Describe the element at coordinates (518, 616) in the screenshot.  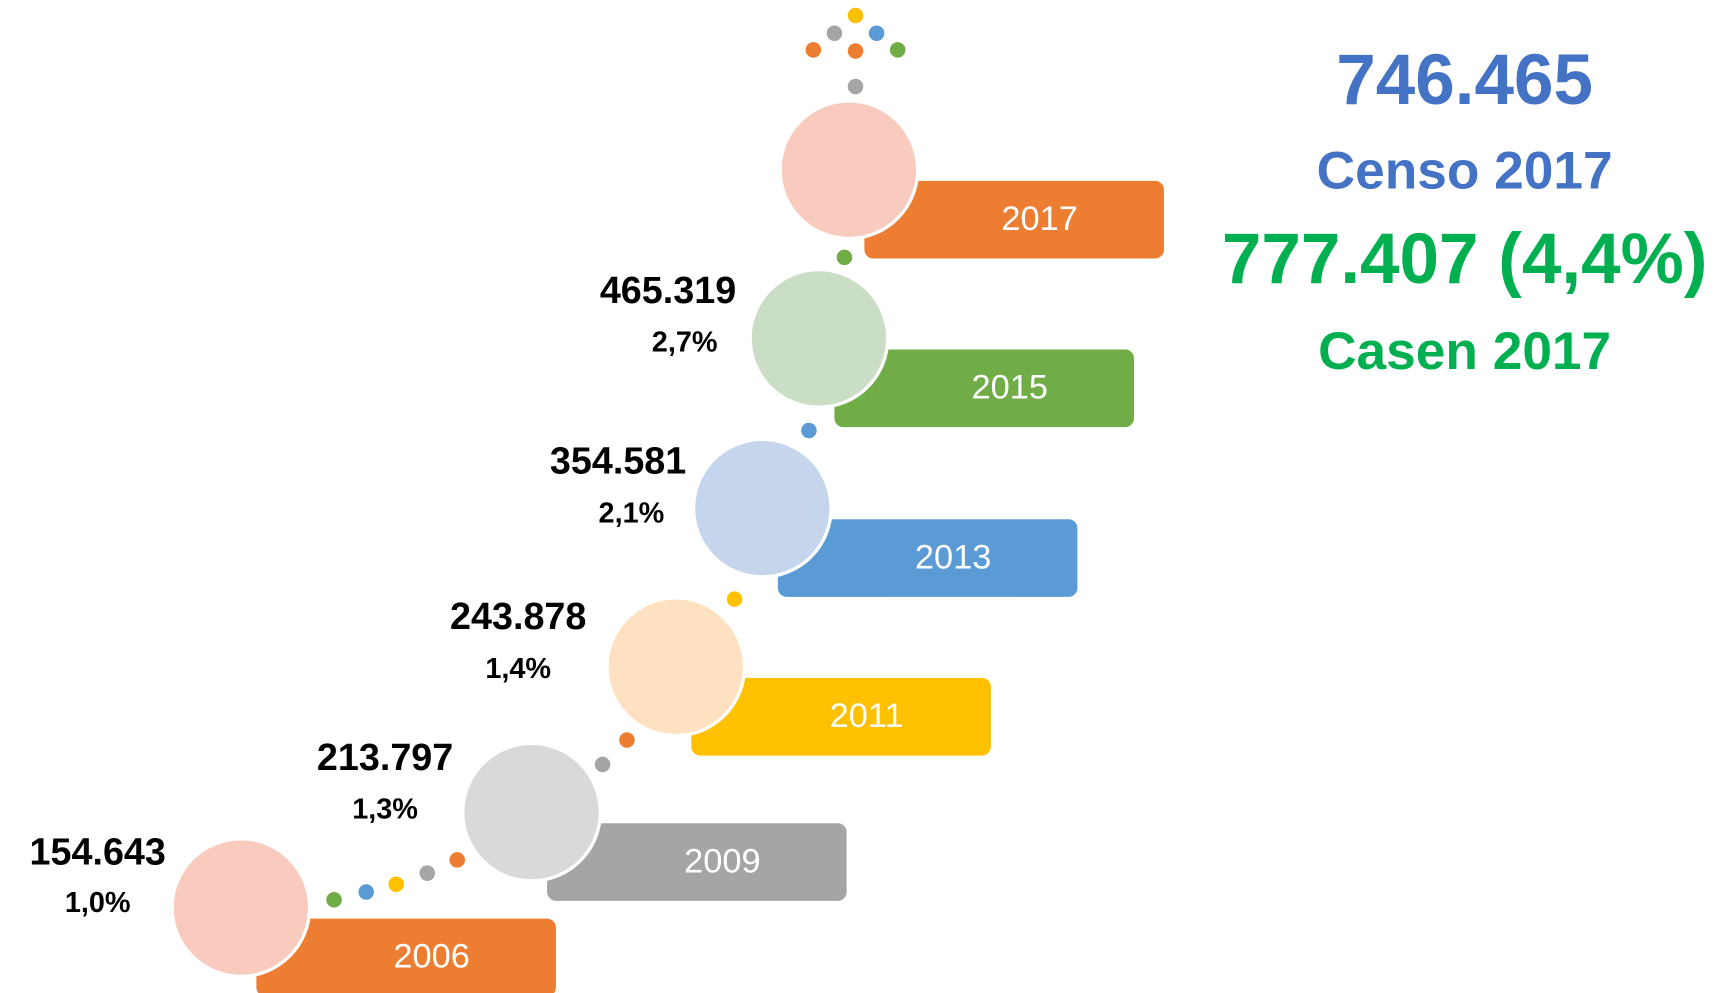
I see `value-label: 243.878` at that location.